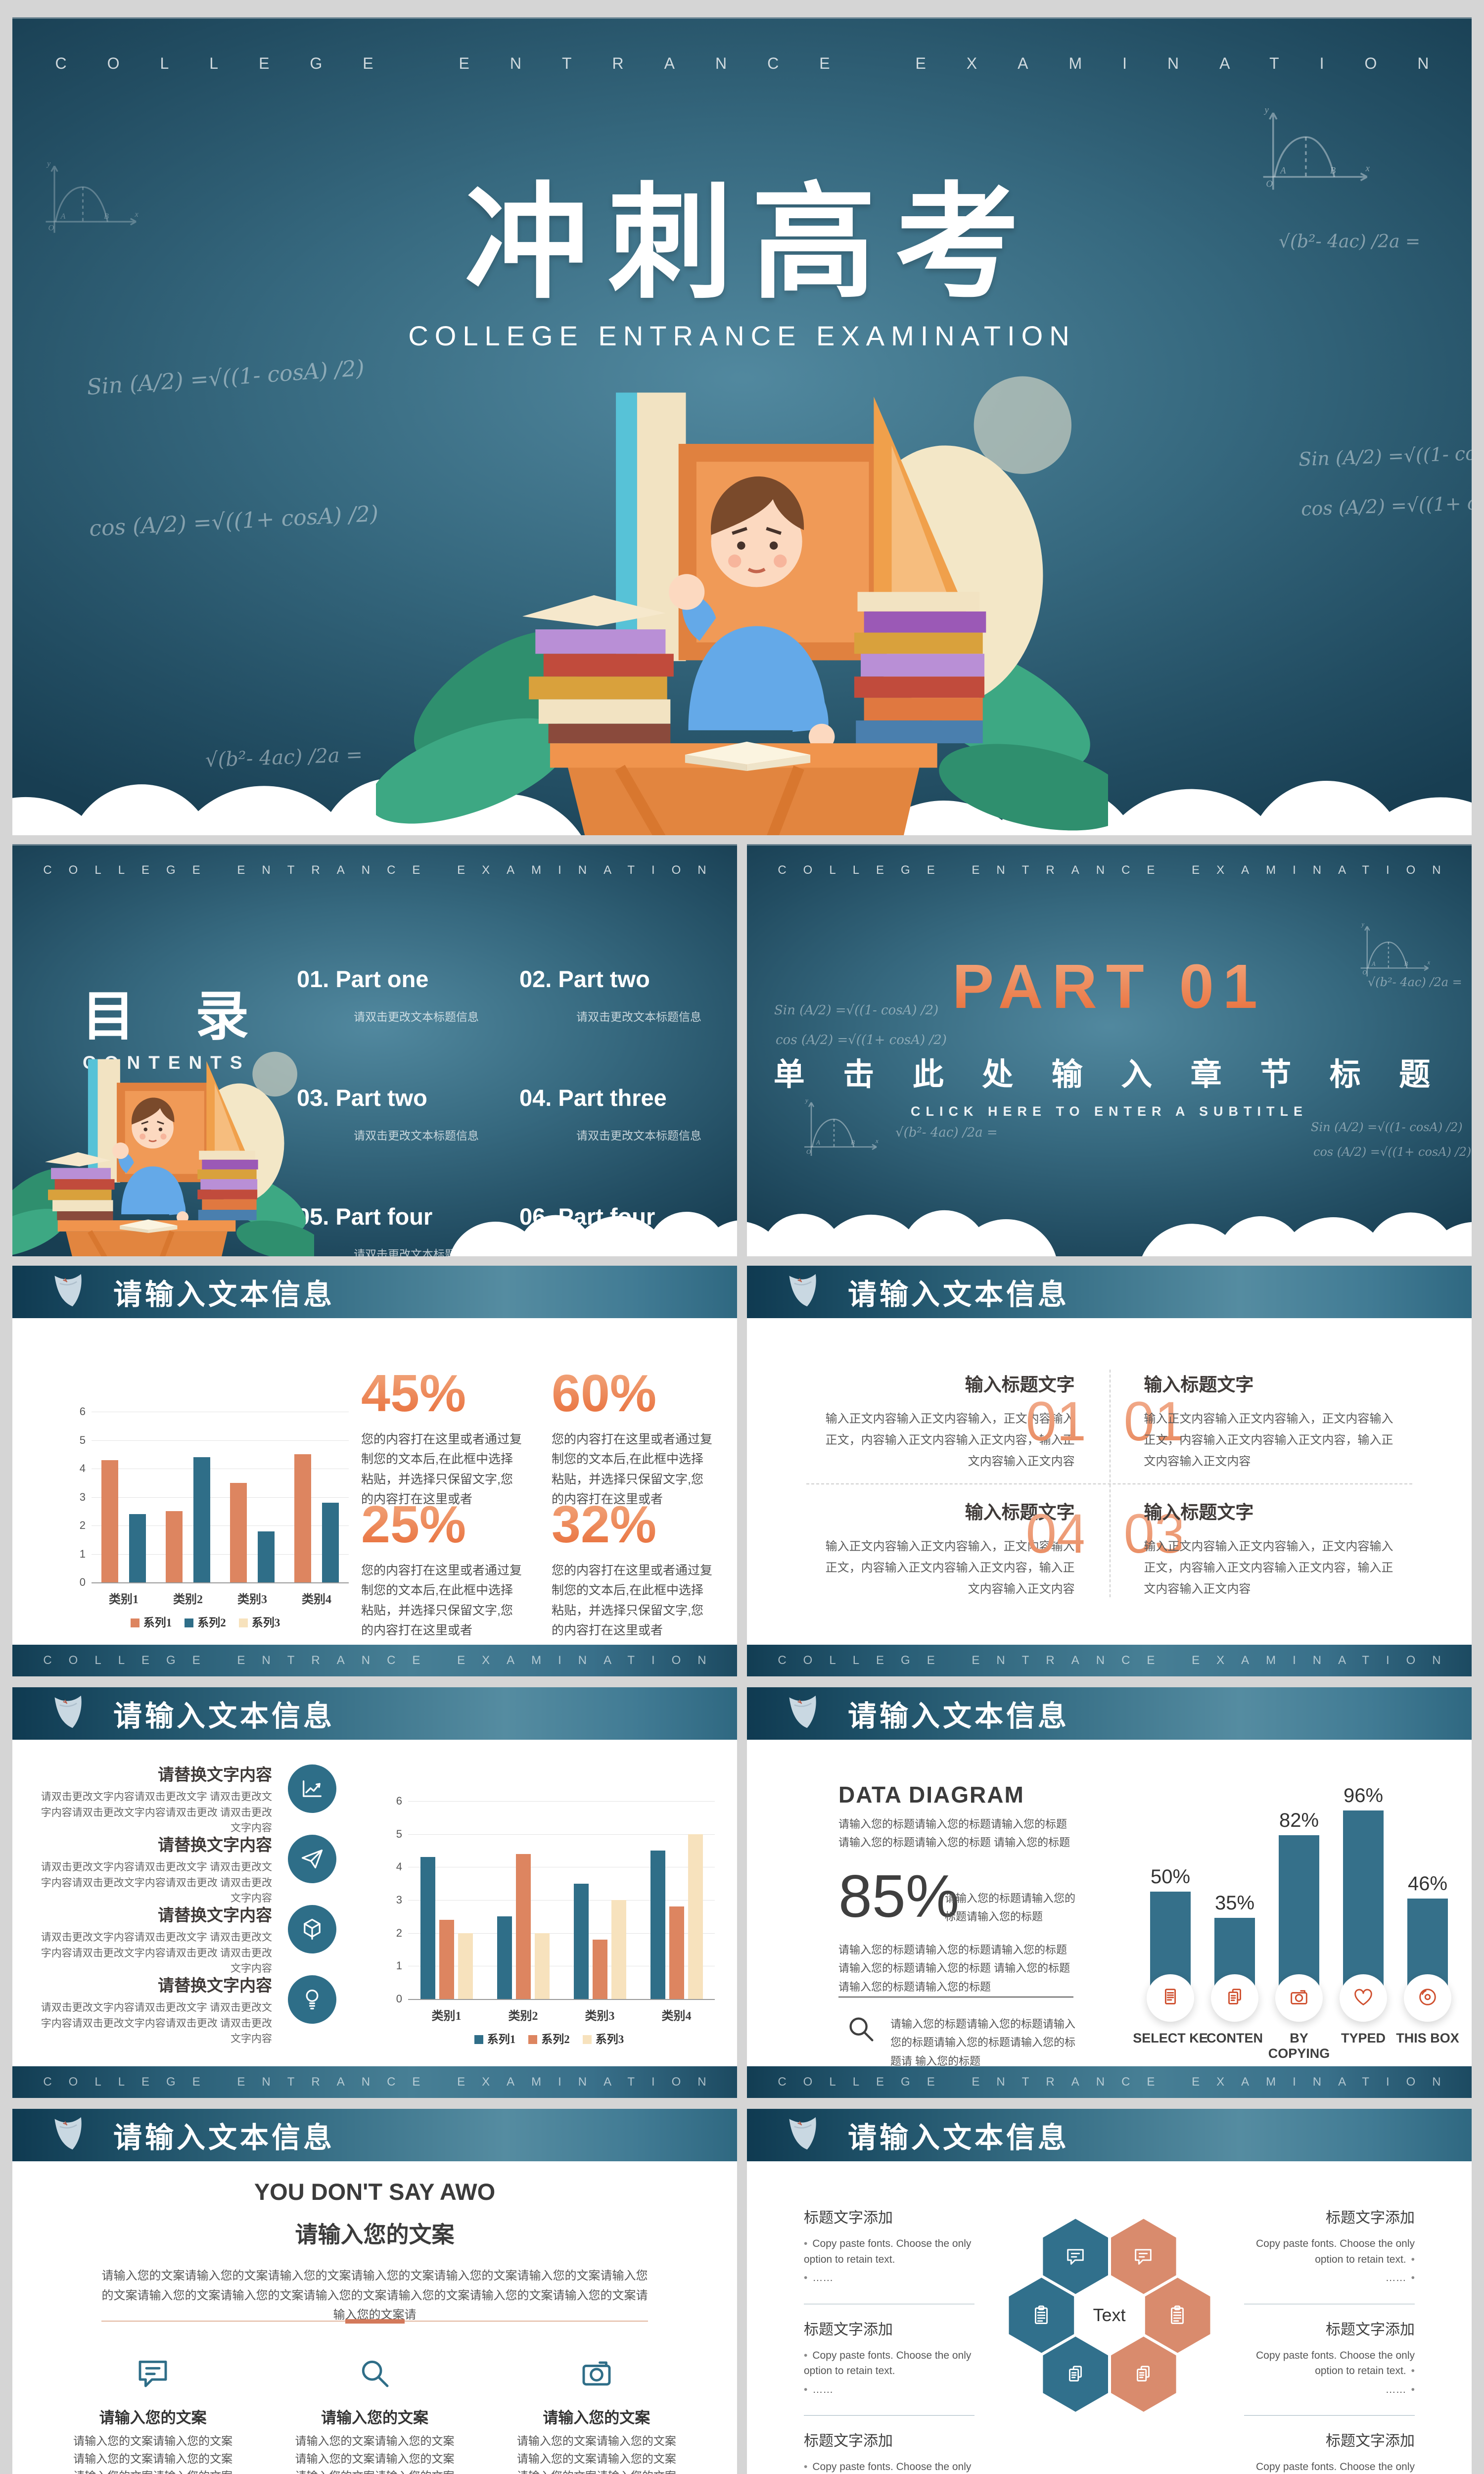 The width and height of the screenshot is (1484, 2474). I want to click on toc-item: 03. Part two 请双击更改文本标题信息, so click(398, 1143).